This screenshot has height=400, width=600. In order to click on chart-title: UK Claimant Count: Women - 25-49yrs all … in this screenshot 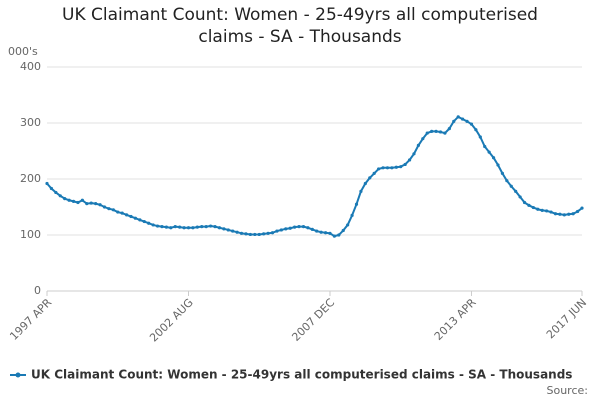, I will do `click(300, 26)`.